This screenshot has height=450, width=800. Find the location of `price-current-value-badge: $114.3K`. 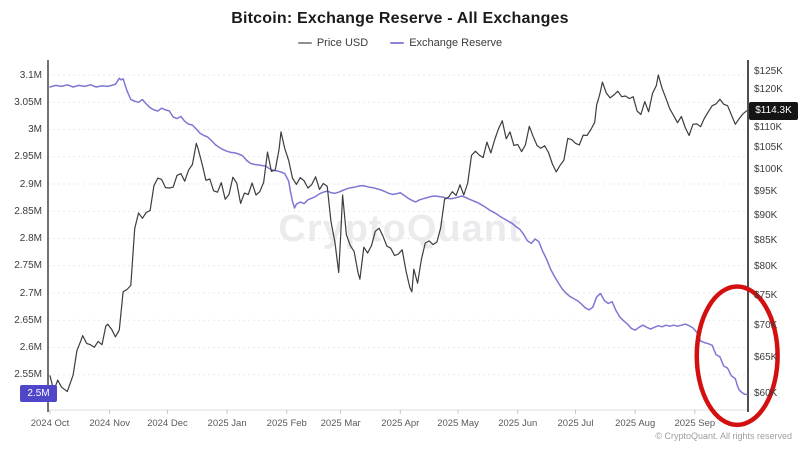

price-current-value-badge: $114.3K is located at coordinates (773, 110).